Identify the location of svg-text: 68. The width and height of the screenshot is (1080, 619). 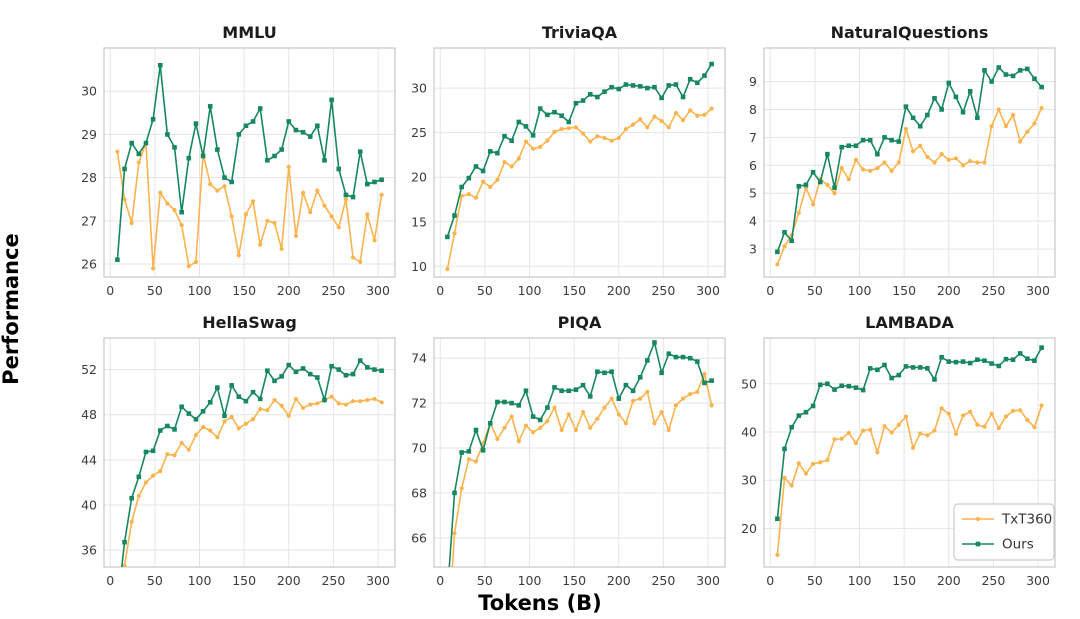
(419, 492).